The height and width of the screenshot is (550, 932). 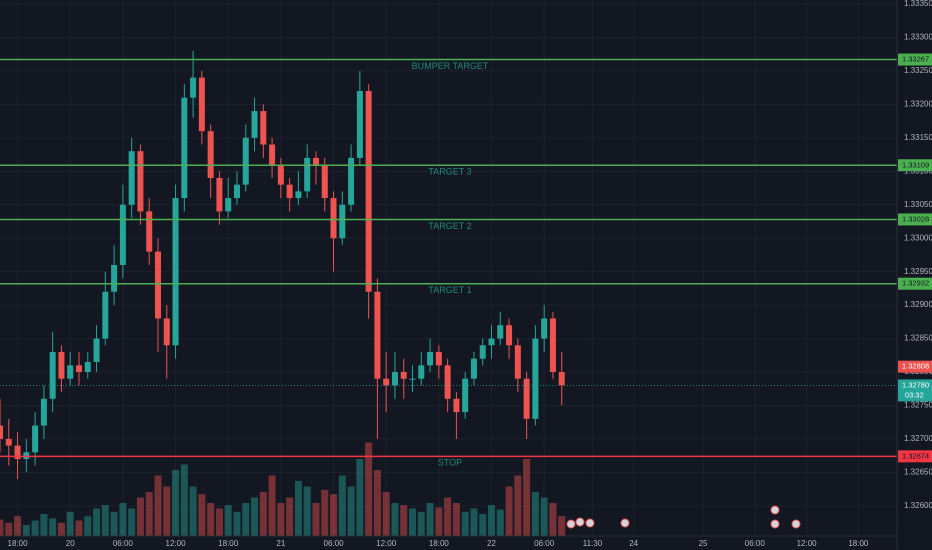 I want to click on x-tick-label: 11:30, so click(x=593, y=543).